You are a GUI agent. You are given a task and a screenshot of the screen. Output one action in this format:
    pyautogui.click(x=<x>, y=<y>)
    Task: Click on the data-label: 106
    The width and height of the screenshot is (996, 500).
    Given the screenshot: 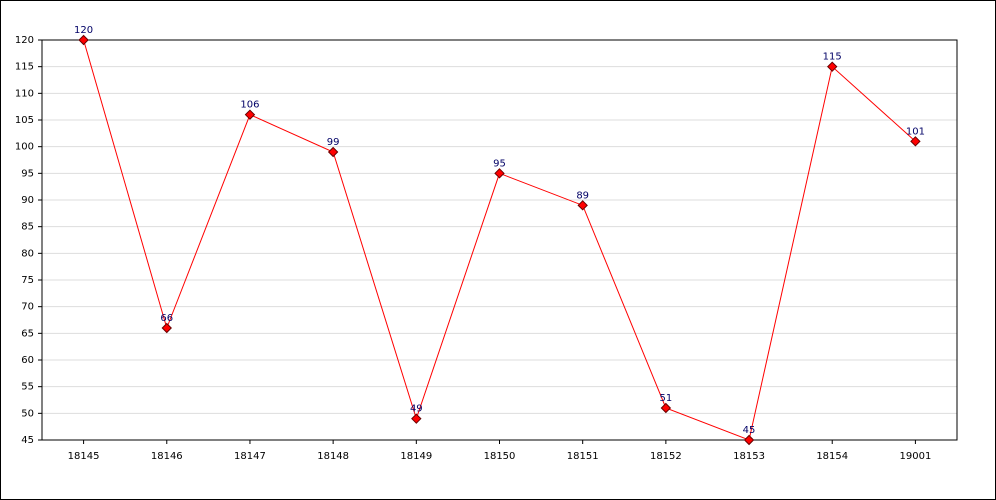 What is the action you would take?
    pyautogui.click(x=249, y=105)
    